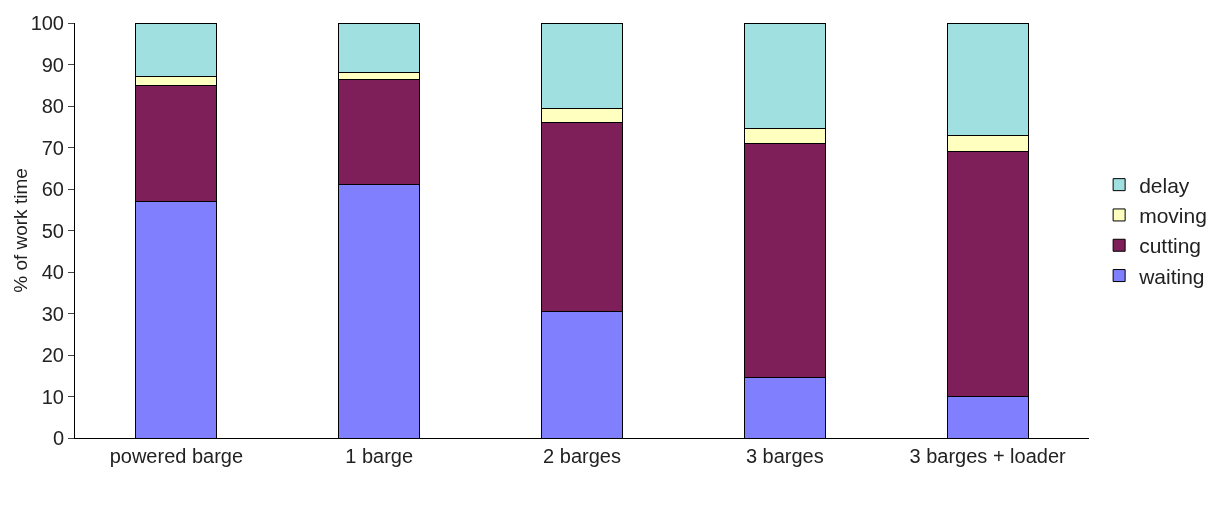  I want to click on legend-label: cutting, so click(1170, 246).